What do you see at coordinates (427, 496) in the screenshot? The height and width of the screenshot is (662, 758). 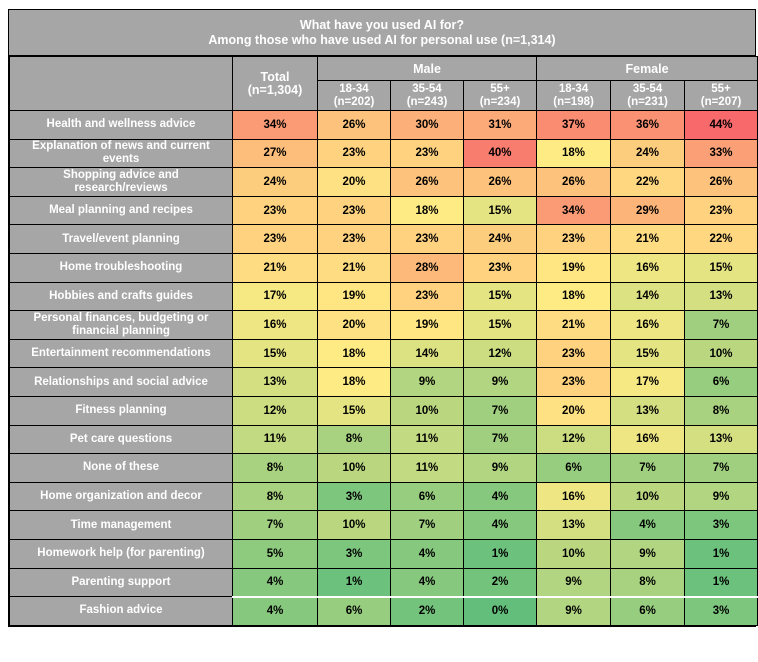 I see `value-cell: 6%` at bounding box center [427, 496].